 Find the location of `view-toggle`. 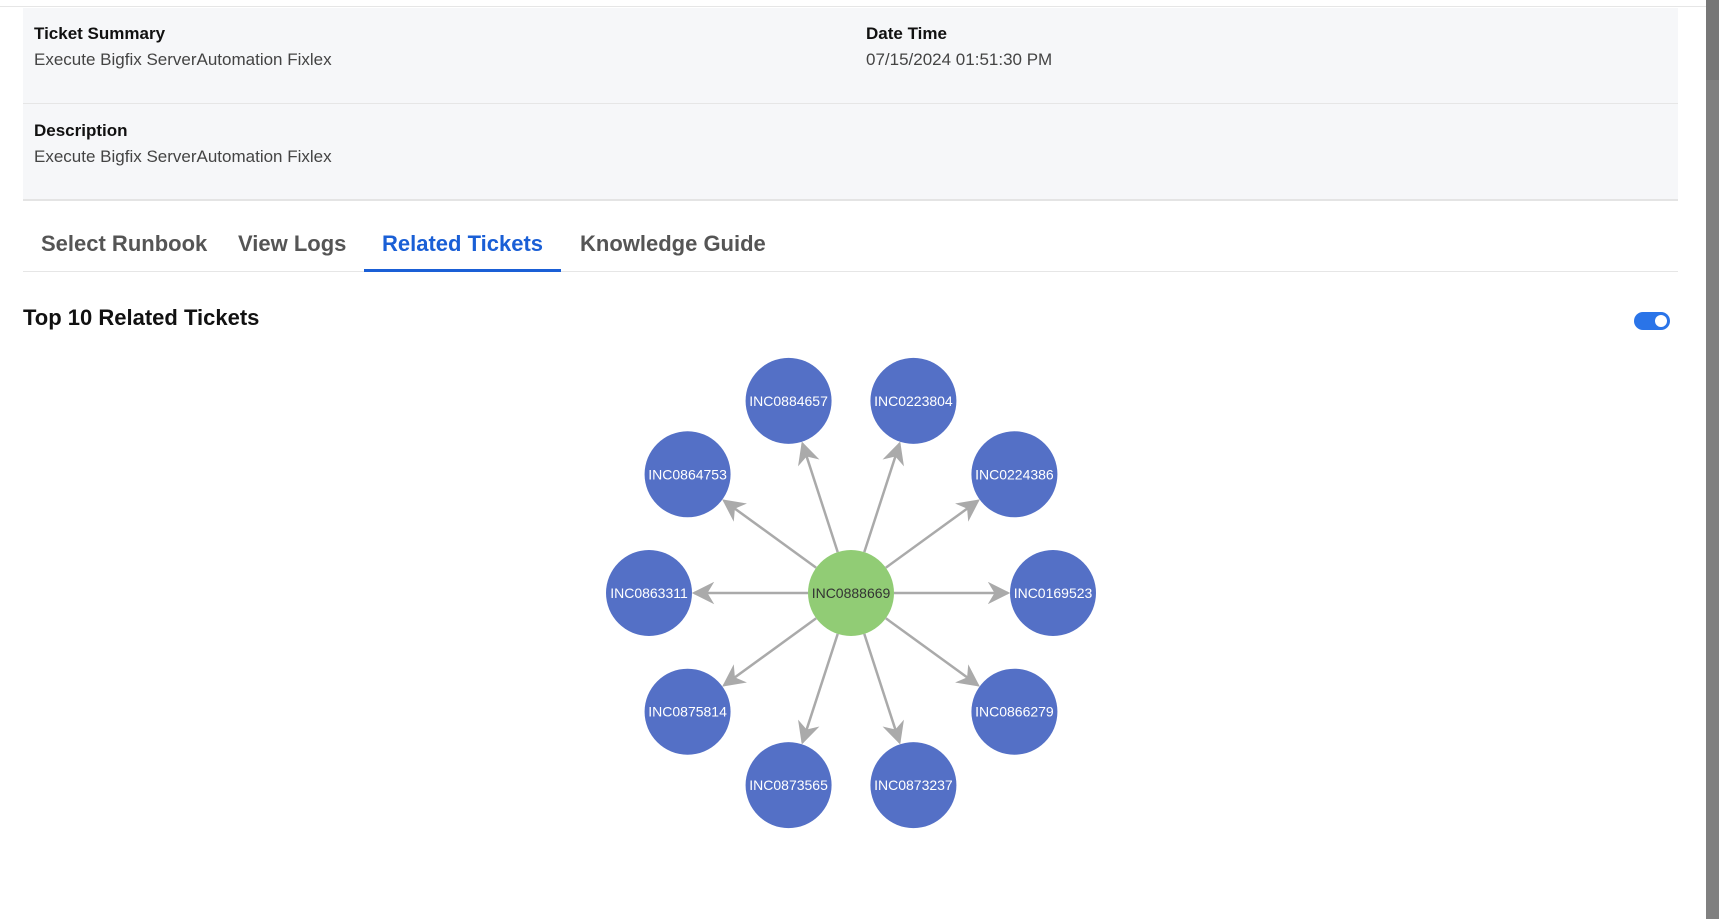

view-toggle is located at coordinates (1652, 321).